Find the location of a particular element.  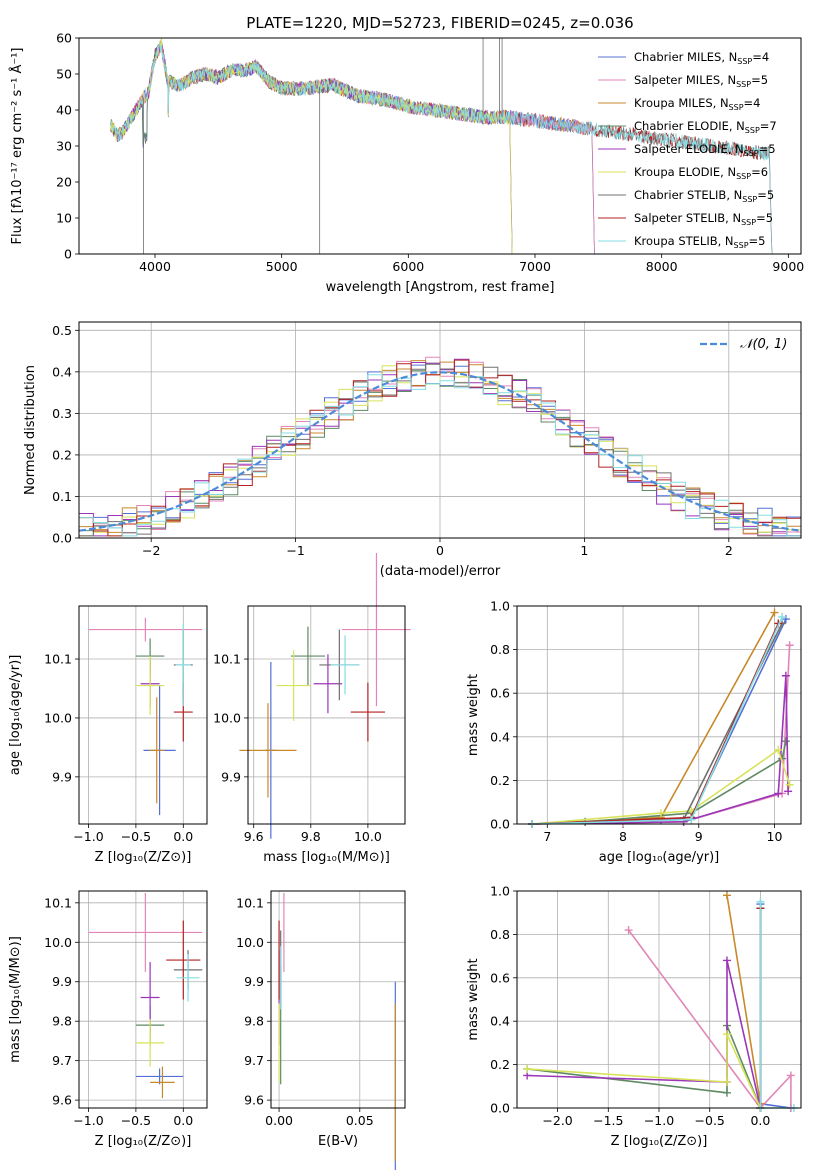

histograms is located at coordinates (440, 446).